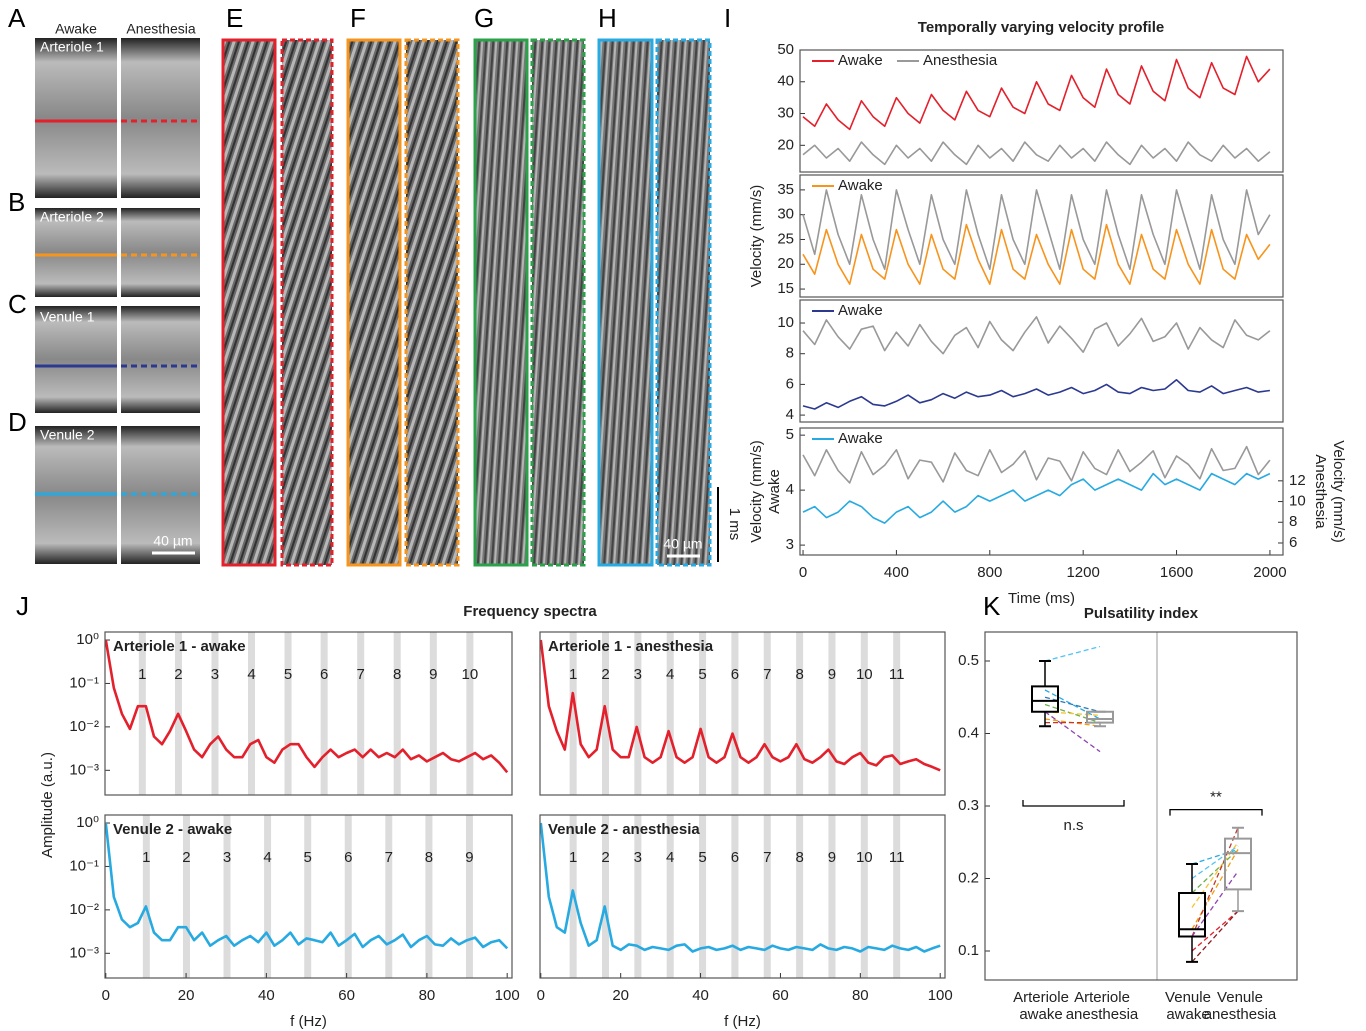 The width and height of the screenshot is (1366, 1031). Describe the element at coordinates (968, 877) in the screenshot. I see `y-tick-label: 0.2` at that location.